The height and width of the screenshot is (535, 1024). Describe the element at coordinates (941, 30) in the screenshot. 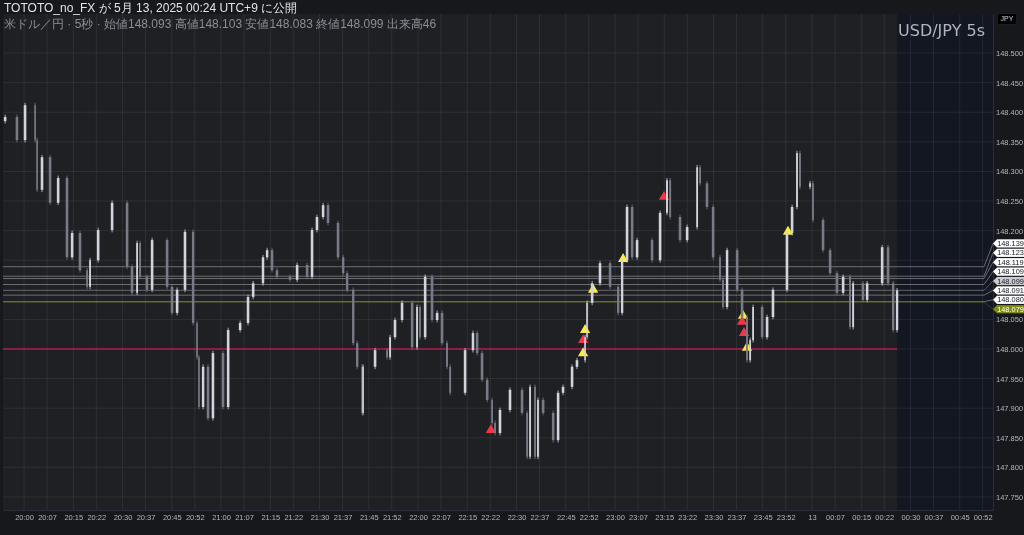

I see `text: USD/JPY 5s` at that location.